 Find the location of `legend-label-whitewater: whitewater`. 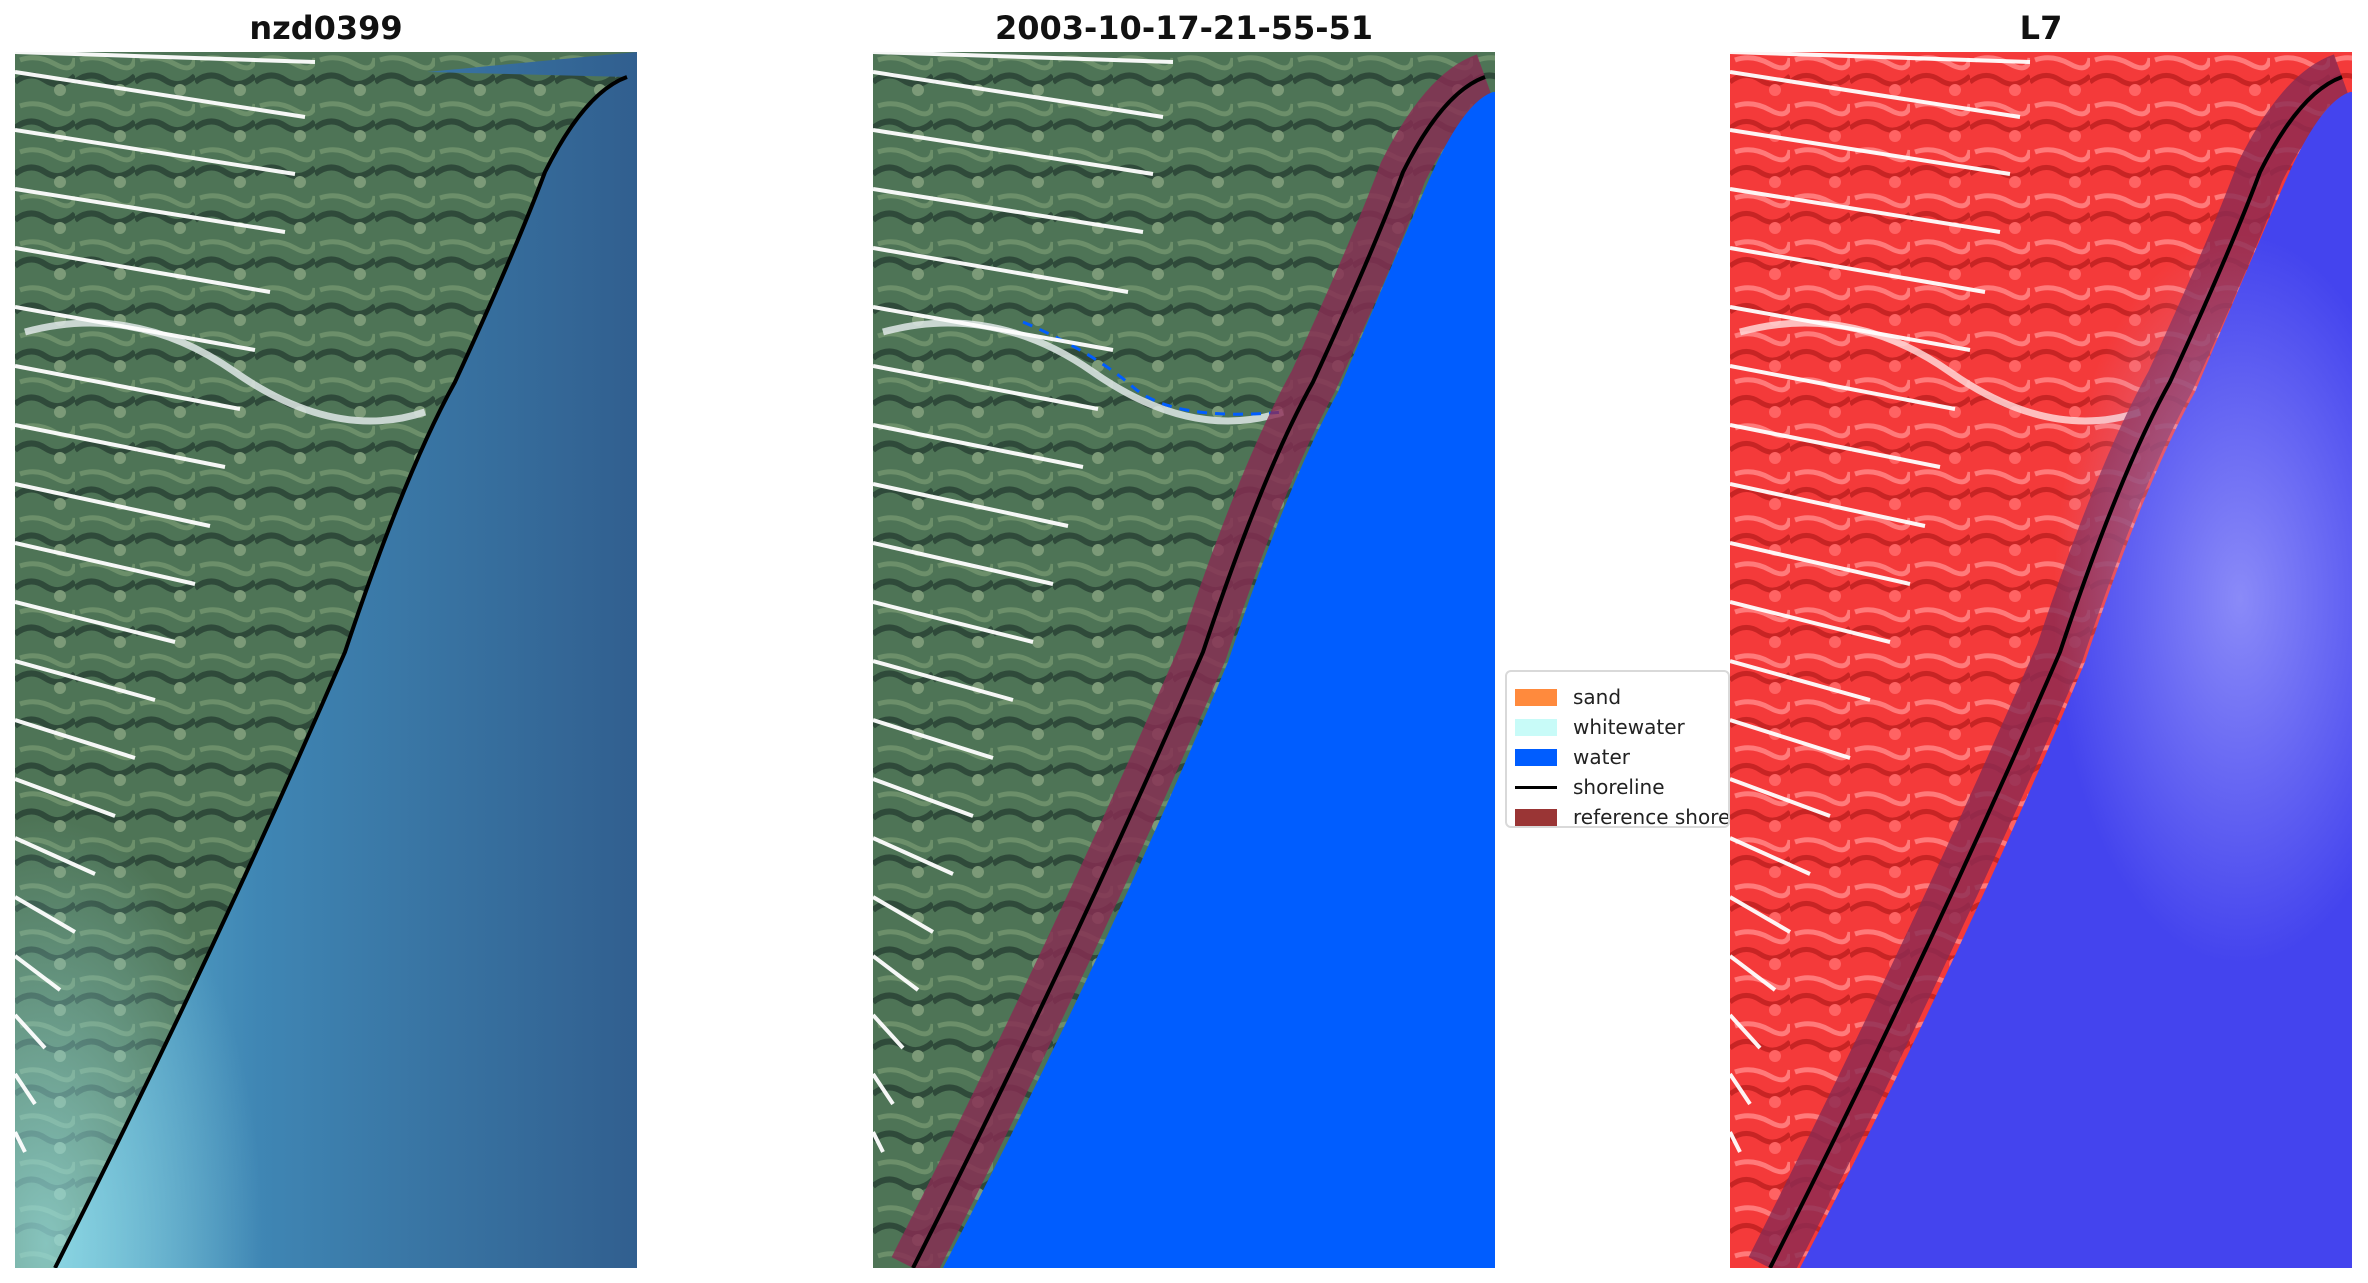

legend-label-whitewater: whitewater is located at coordinates (1629, 727).